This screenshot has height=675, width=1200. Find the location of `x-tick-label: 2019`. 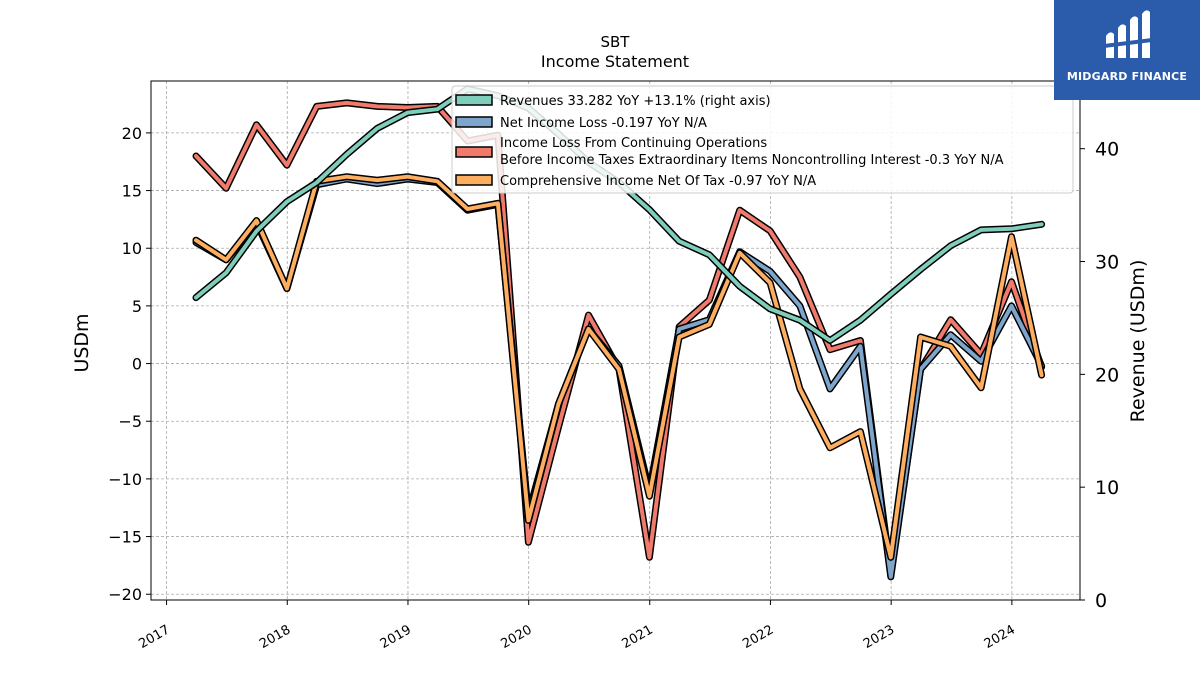

x-tick-label: 2019 is located at coordinates (396, 637).